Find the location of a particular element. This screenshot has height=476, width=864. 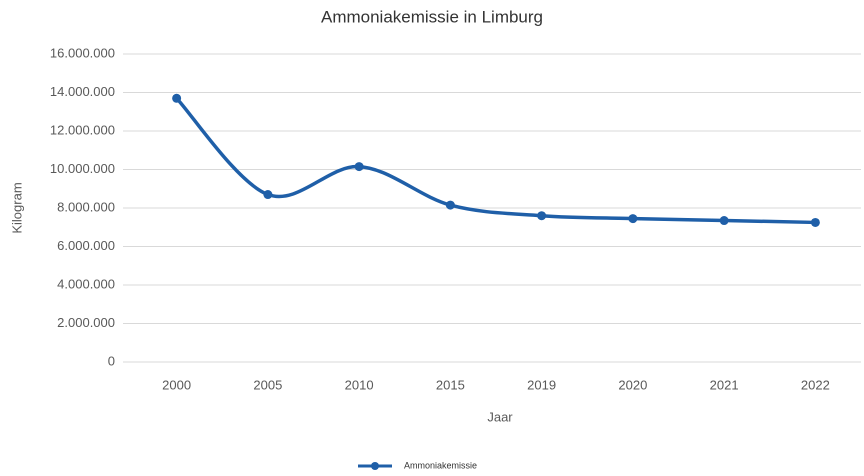

y-tick-label: 12.000.000 is located at coordinates (82, 129).